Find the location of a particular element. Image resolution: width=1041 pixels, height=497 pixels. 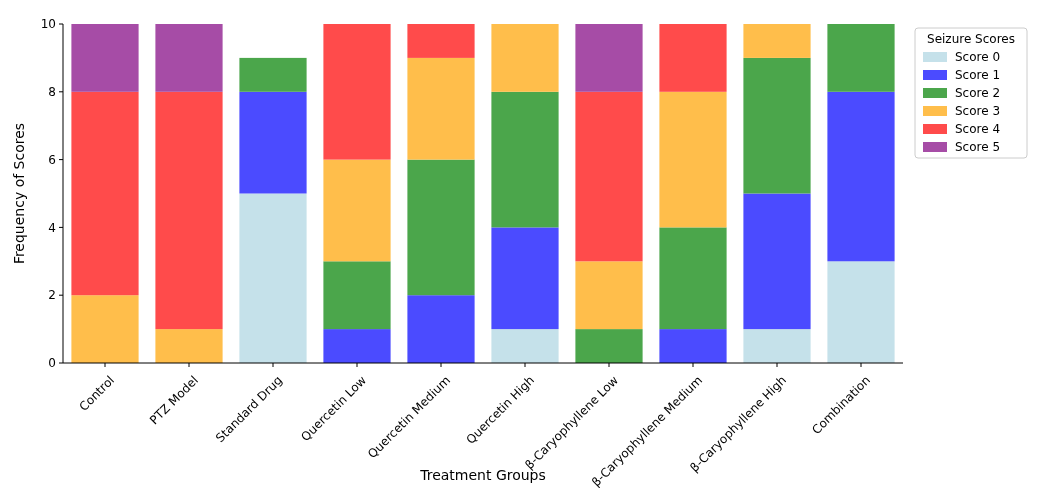

y-axis-title: Frequency of Scores is located at coordinates (19, 193).